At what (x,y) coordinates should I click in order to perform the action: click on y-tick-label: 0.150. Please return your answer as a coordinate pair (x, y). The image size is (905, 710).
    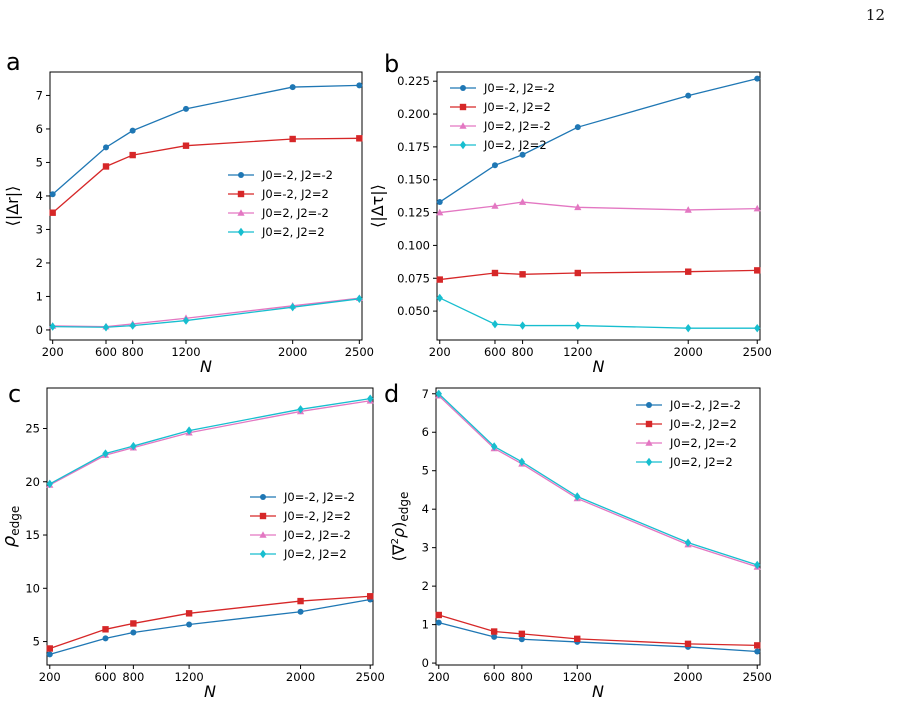
    Looking at the image, I should click on (413, 180).